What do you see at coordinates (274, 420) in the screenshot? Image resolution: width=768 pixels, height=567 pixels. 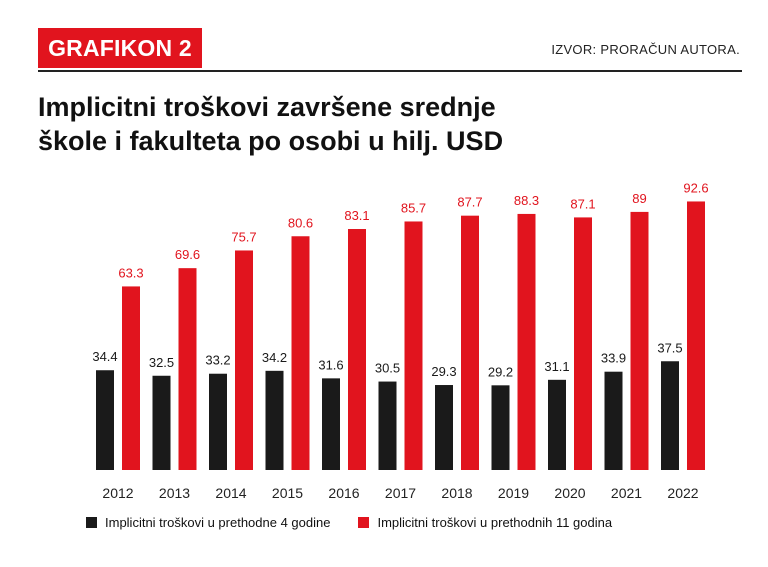 I see `bar-prethodne-4-godine-2015` at bounding box center [274, 420].